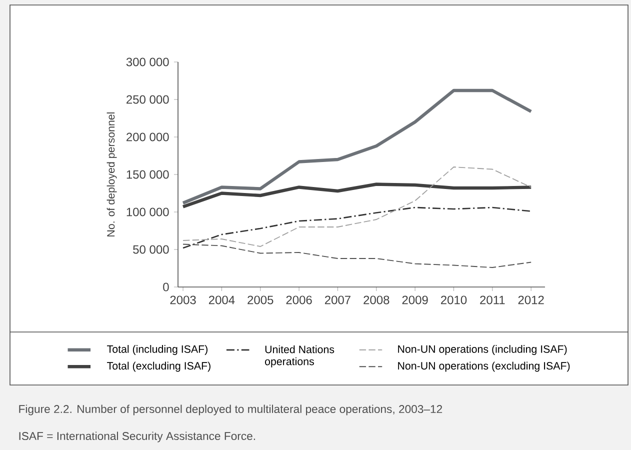  Describe the element at coordinates (158, 367) in the screenshot. I see `legend-label: Total (excluding ISAF)` at that location.